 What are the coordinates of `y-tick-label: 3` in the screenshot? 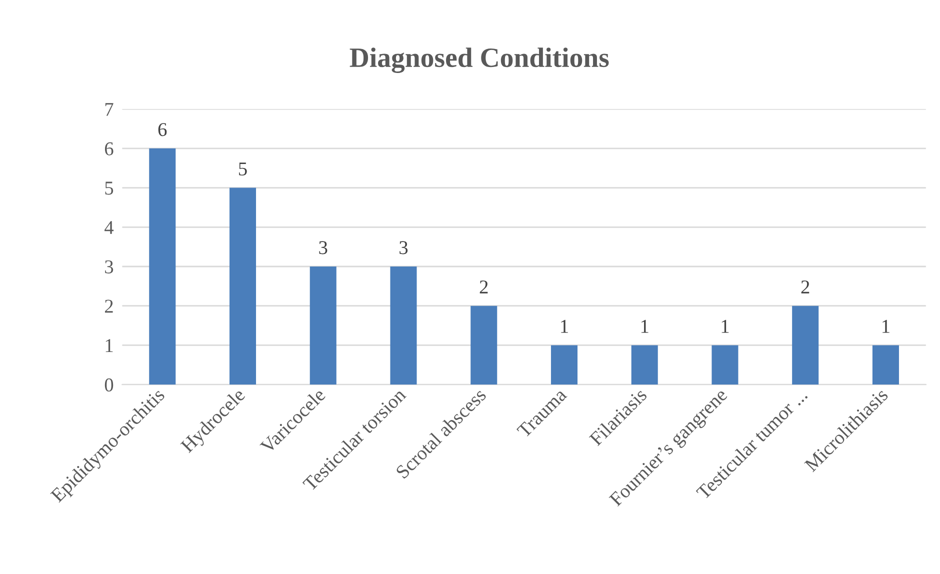 It's located at (109, 267).